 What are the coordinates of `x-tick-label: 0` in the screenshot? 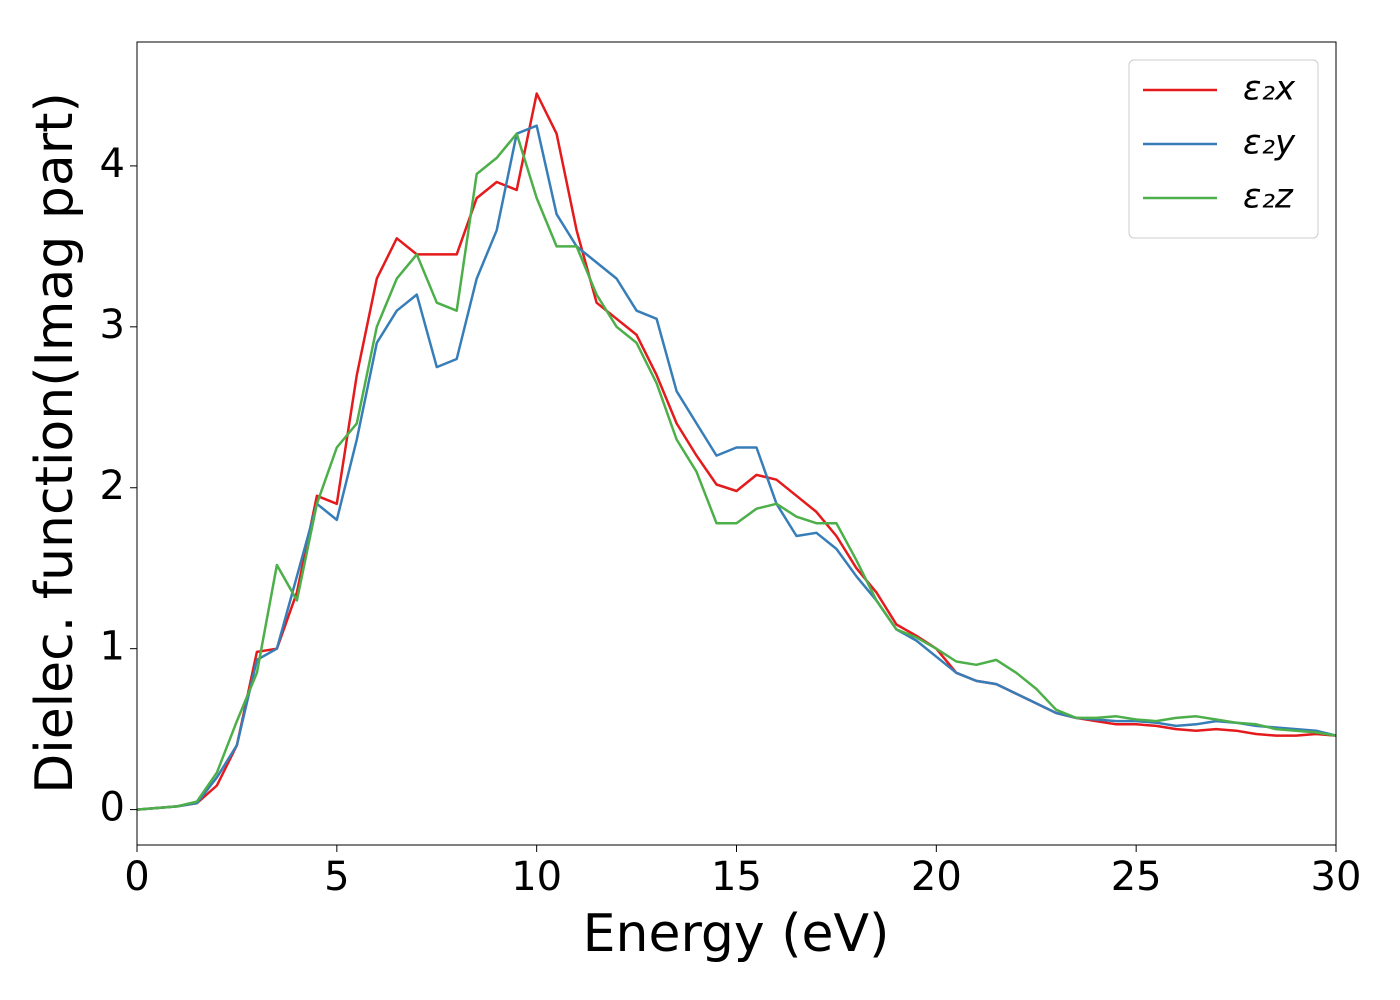 It's located at (136, 877).